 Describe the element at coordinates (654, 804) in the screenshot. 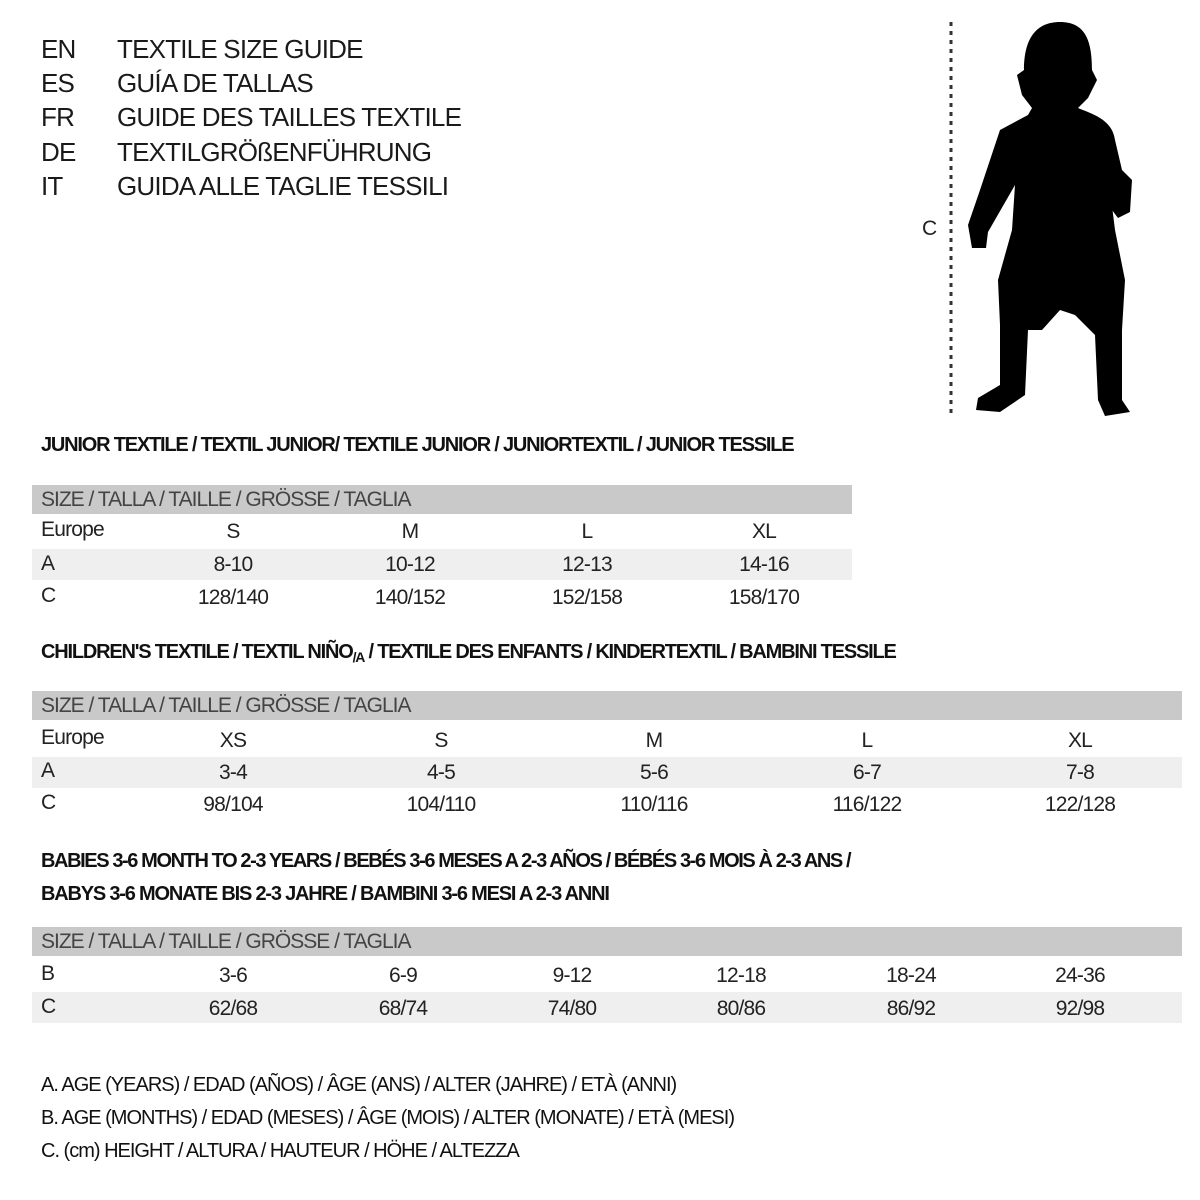

I see `height-cell: 110/116` at that location.